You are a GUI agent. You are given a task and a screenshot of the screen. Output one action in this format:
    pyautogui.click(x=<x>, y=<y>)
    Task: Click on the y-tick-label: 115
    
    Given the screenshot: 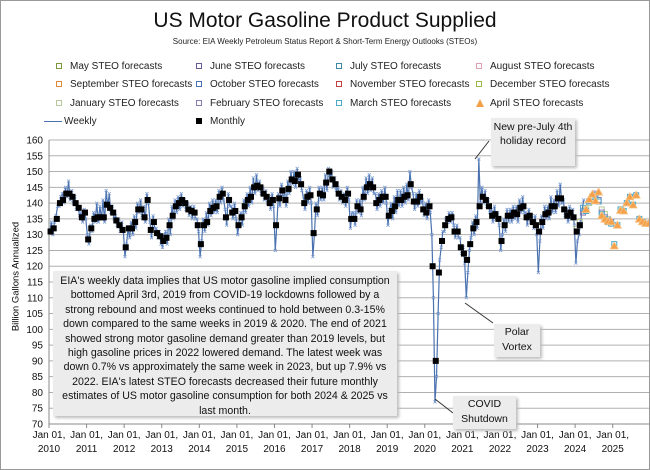 What is the action you would take?
    pyautogui.click(x=35, y=283)
    